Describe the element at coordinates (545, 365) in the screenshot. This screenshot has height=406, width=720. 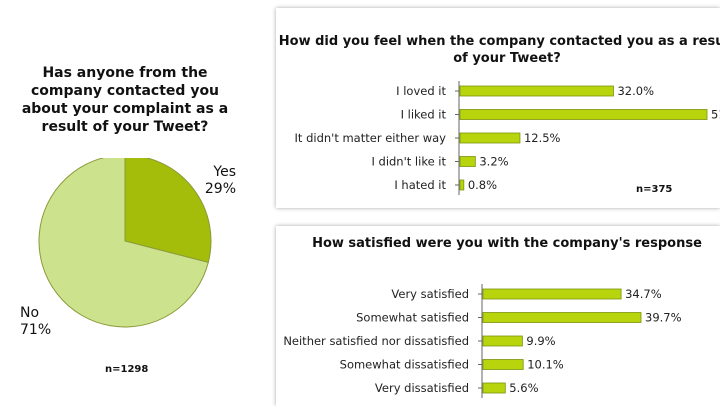
I see `satisfaction-value-label: 10.1%` at that location.